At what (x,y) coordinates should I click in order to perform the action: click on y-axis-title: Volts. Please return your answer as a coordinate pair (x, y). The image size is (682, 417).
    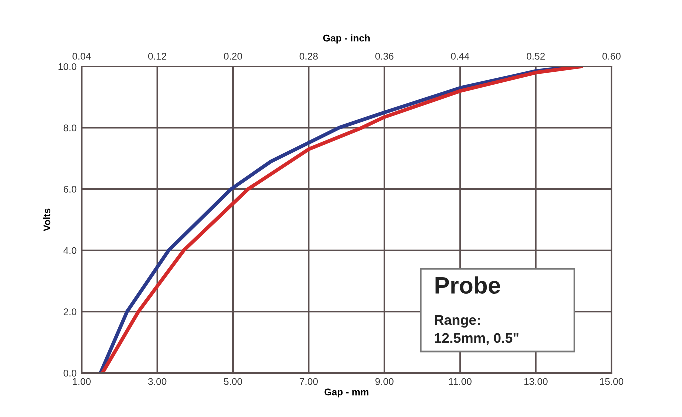
    Looking at the image, I should click on (47, 220).